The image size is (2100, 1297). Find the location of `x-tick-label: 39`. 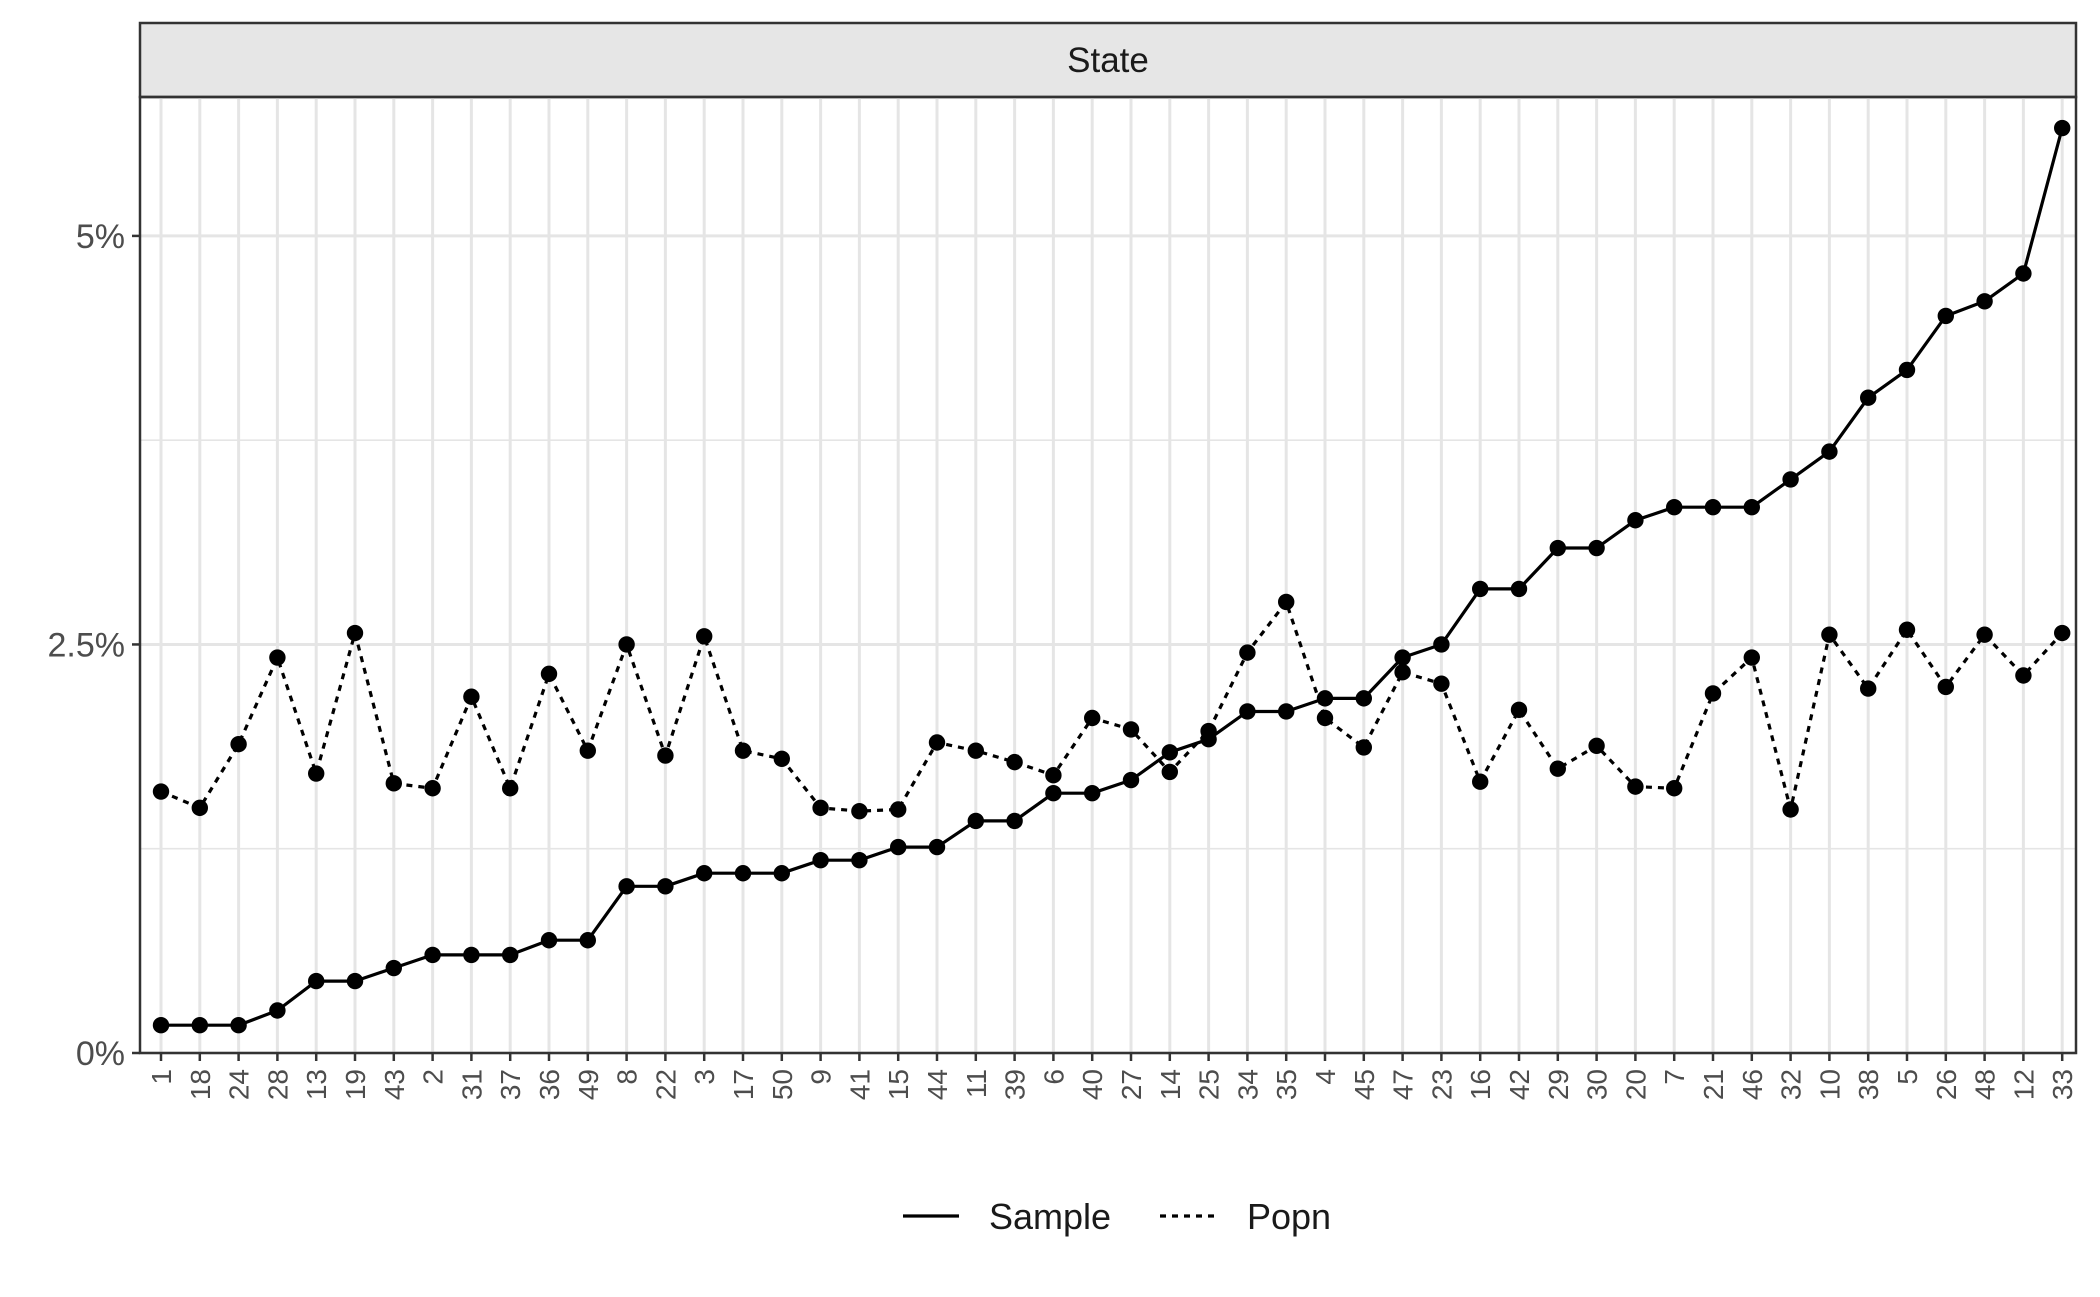

x-tick-label: 39 is located at coordinates (1015, 1084).